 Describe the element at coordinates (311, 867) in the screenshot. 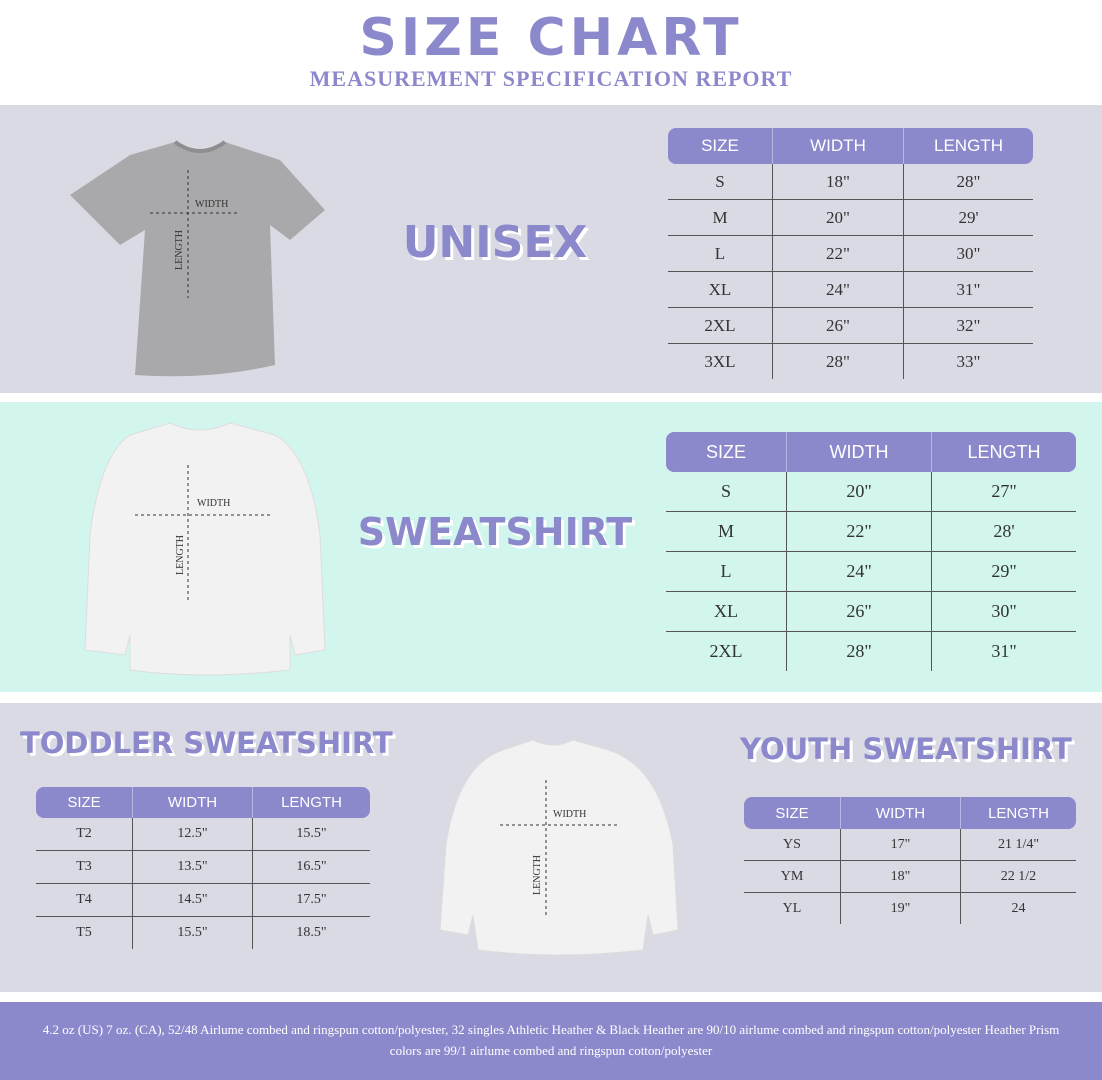

I see `table-cell: 16.5"` at that location.